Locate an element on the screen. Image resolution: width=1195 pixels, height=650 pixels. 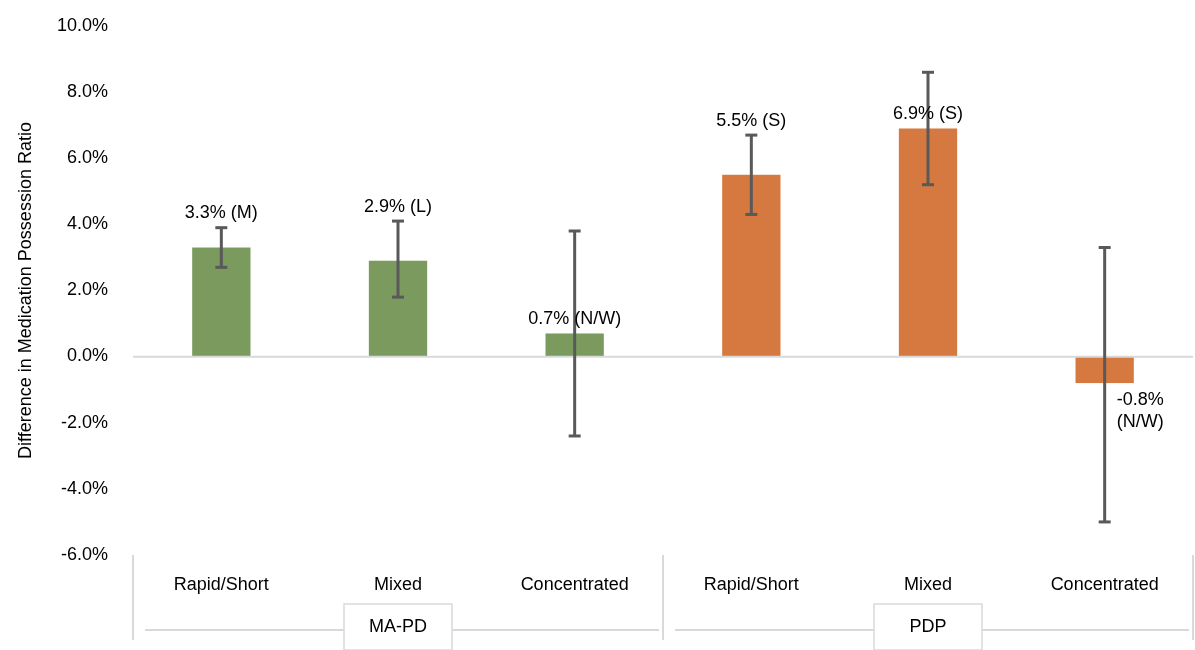
text: MA-PD is located at coordinates (398, 626).